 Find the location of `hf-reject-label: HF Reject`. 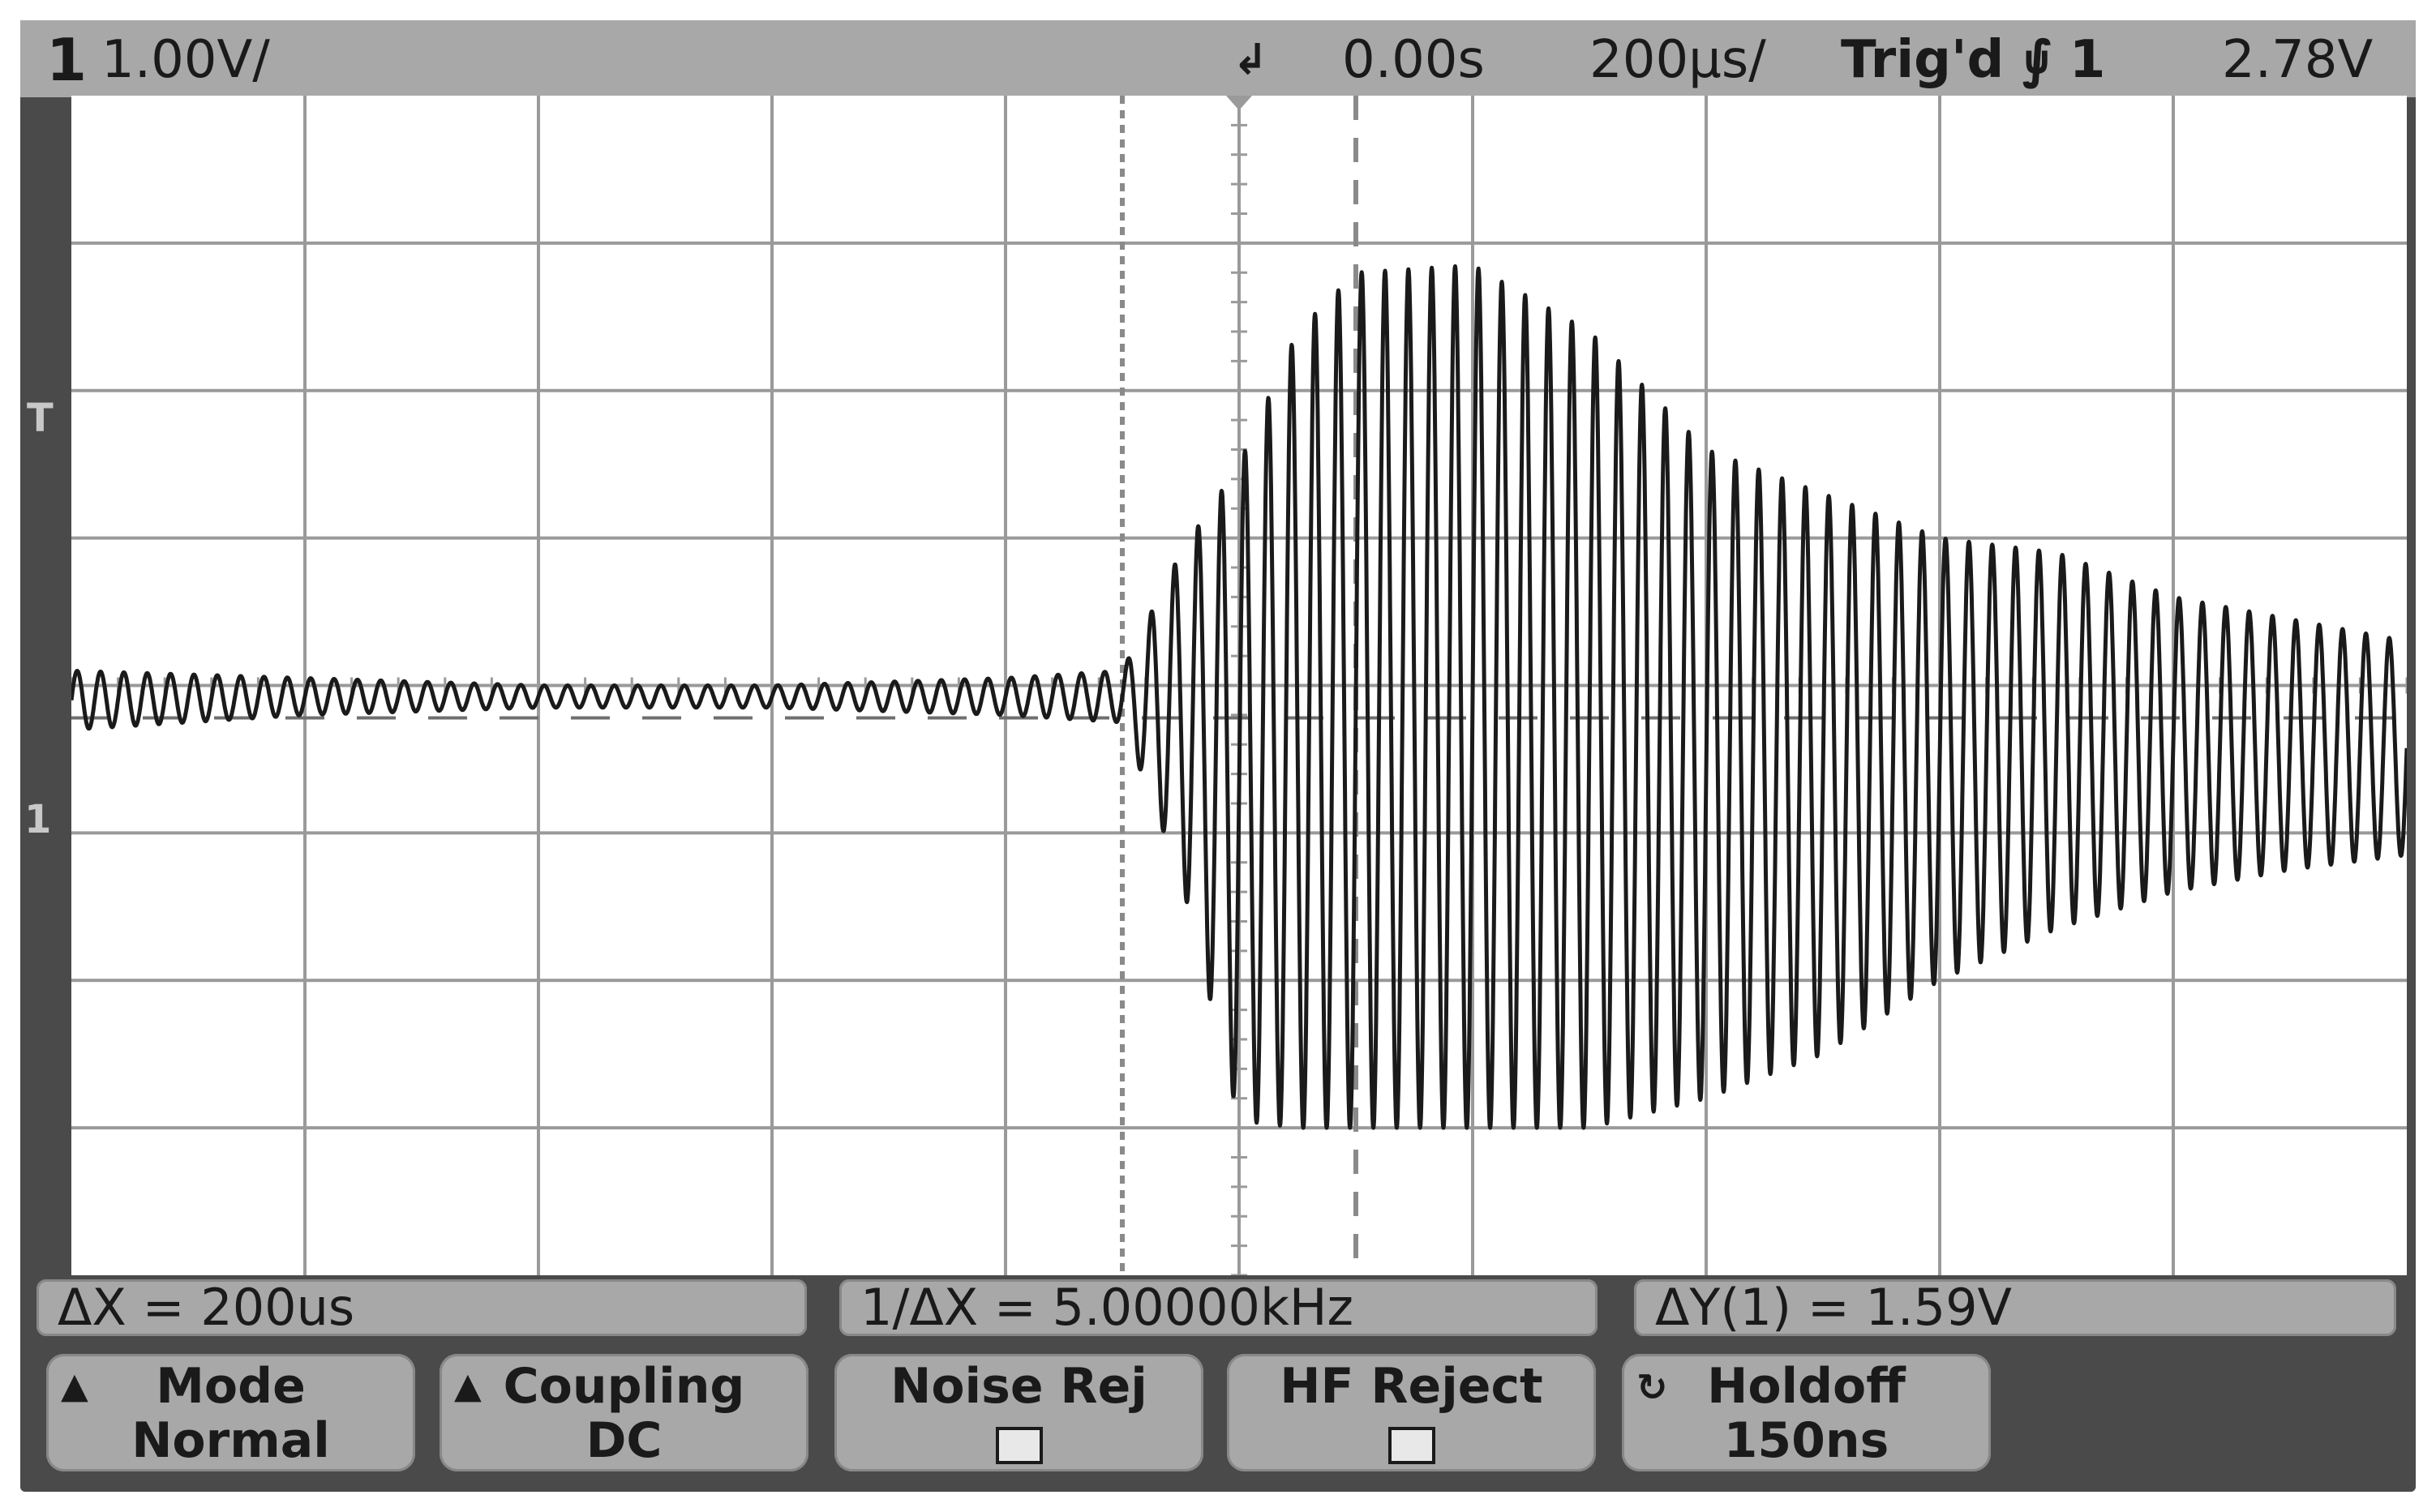

hf-reject-label: HF Reject is located at coordinates (1411, 1386).